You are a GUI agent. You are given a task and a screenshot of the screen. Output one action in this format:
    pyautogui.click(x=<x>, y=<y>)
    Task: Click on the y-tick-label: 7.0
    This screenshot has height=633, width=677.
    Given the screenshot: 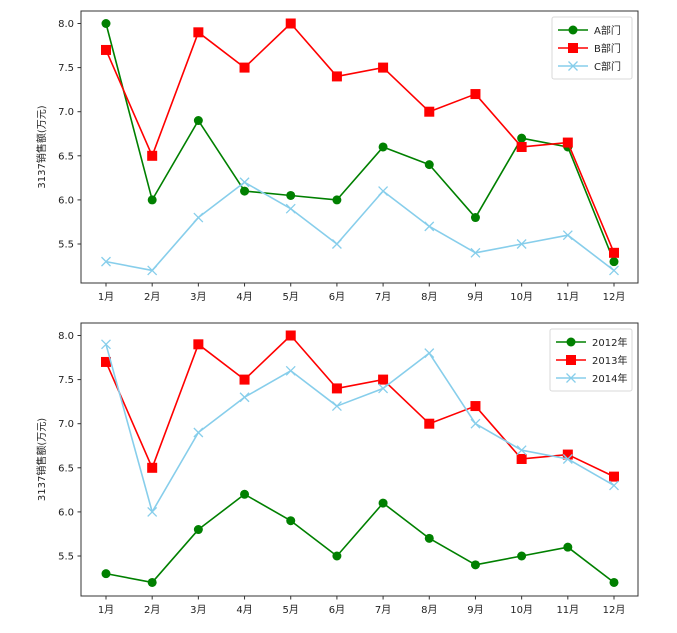 What is the action you would take?
    pyautogui.click(x=66, y=424)
    